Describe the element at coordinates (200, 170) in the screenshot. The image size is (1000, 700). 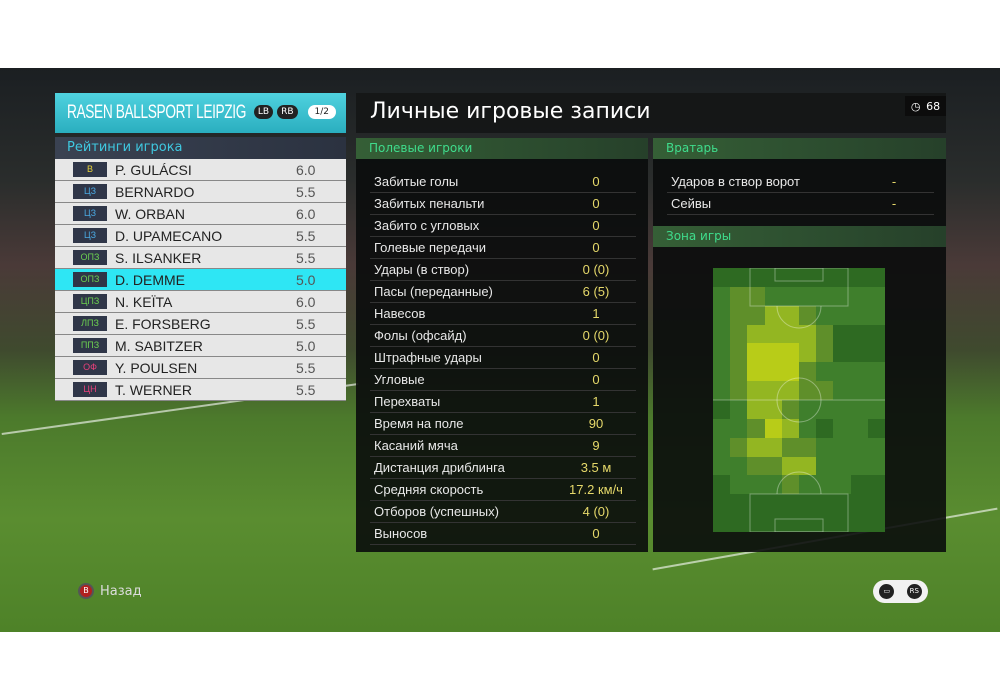
I see `player-row: В P. GULÁCSI 6.0` at that location.